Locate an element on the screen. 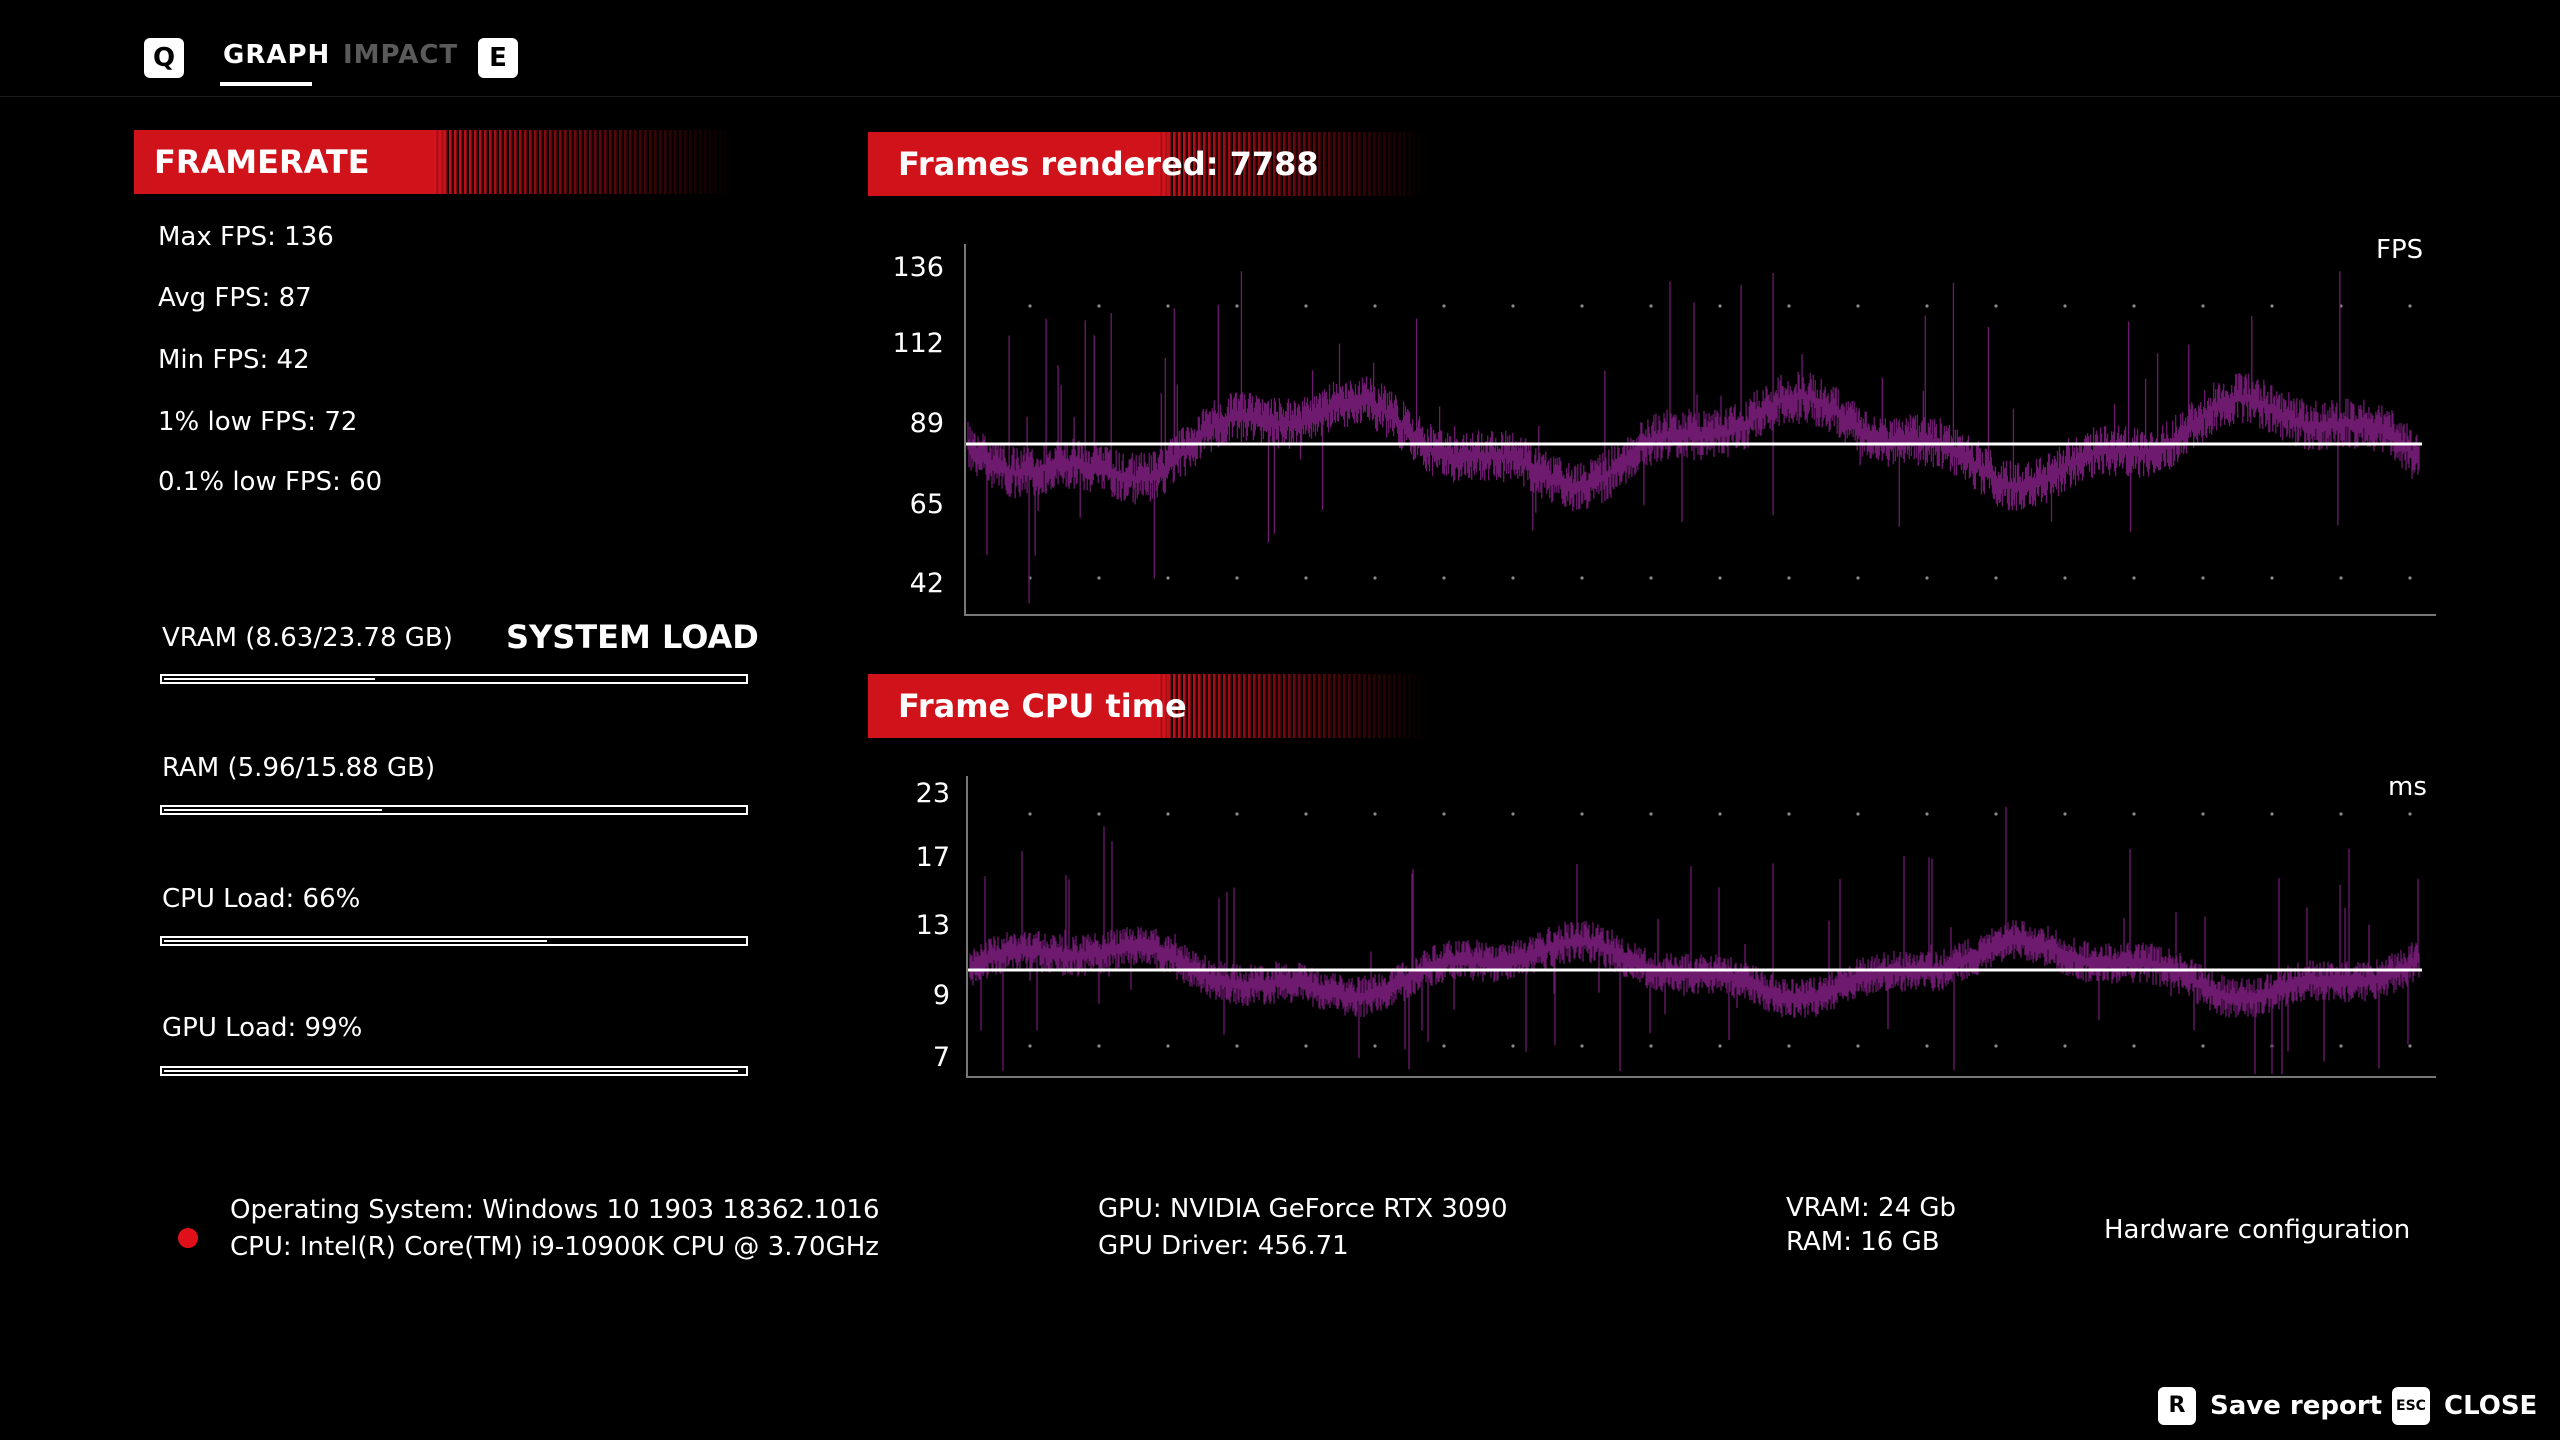  cpu-unit-label: ms is located at coordinates (2407, 787).